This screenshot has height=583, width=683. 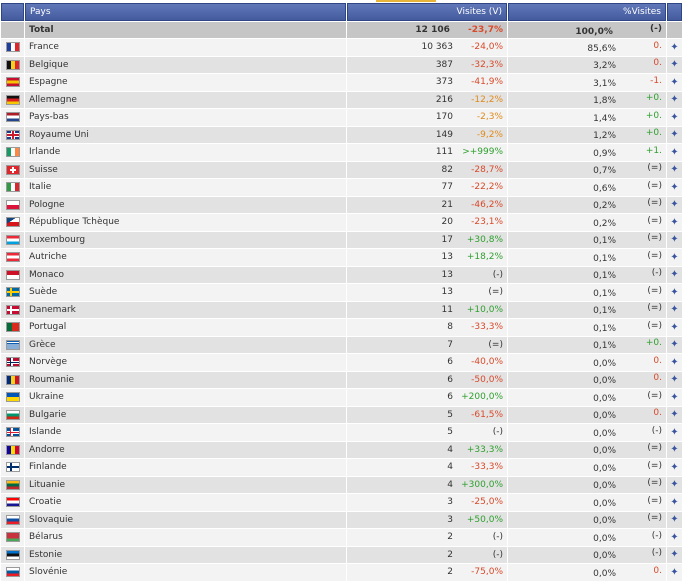 I want to click on country-name: Bélarus, so click(x=185, y=537).